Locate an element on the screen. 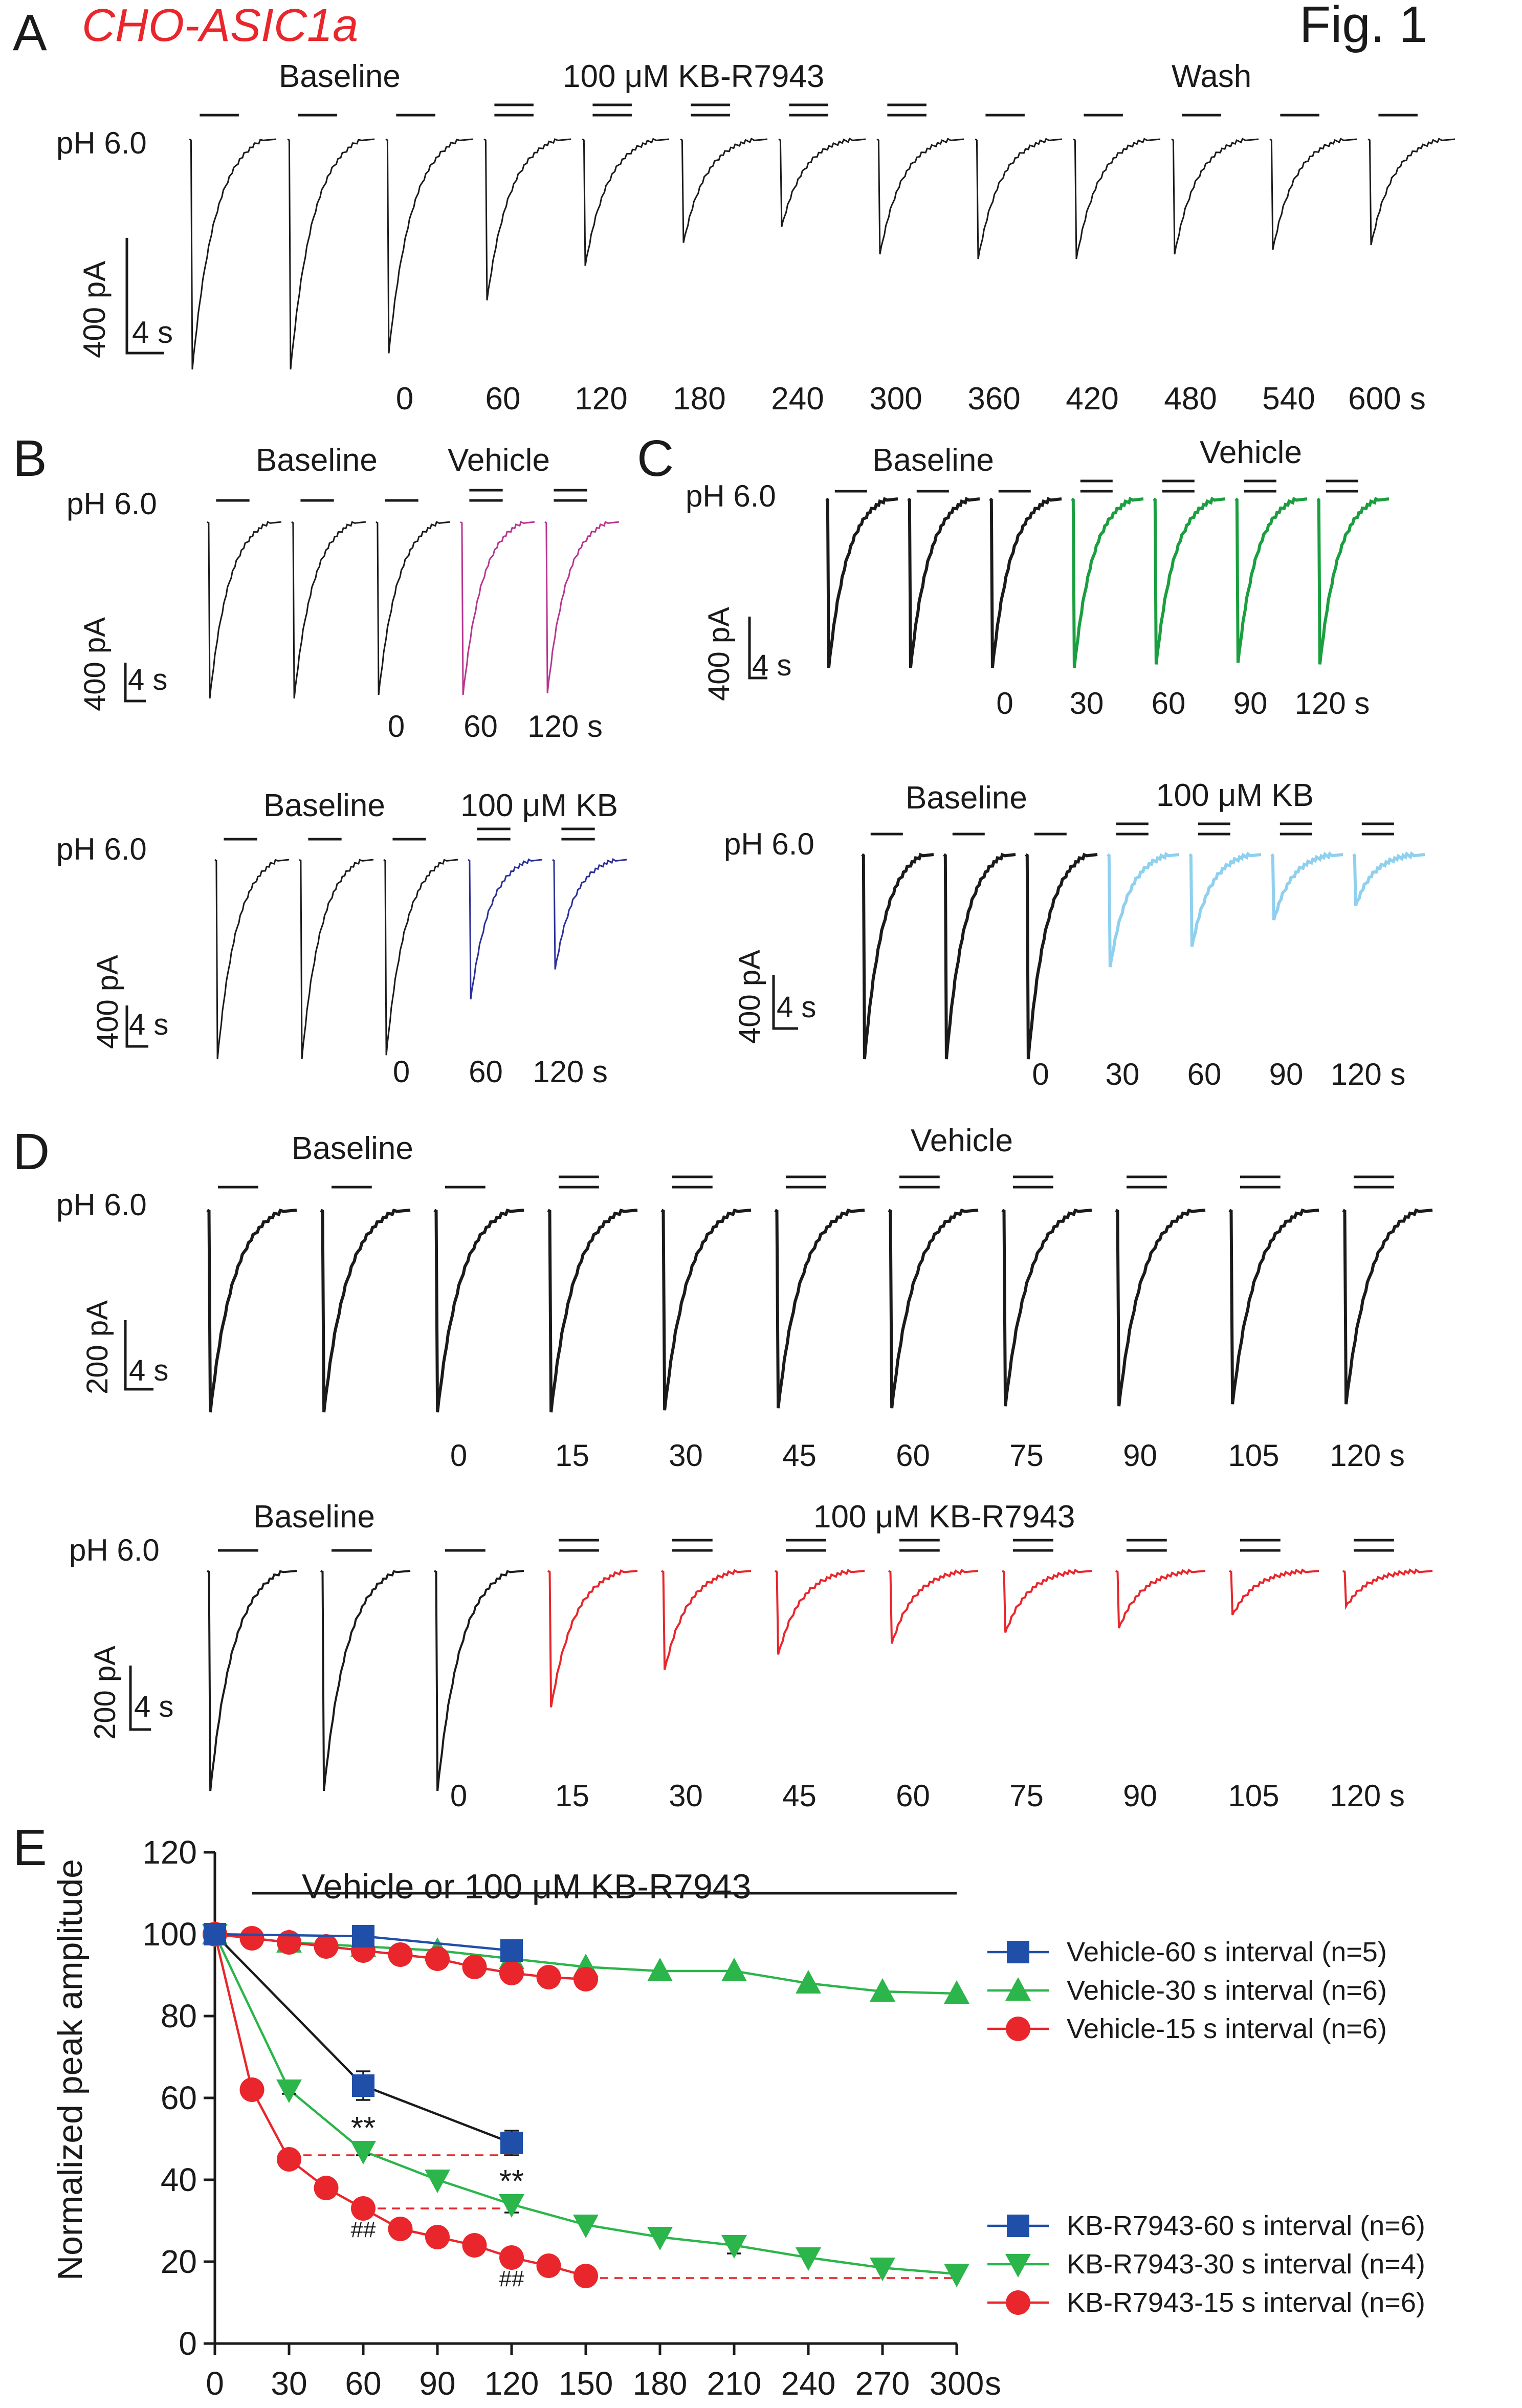 Image resolution: width=1522 pixels, height=2408 pixels. x-tick-label-4: 90 is located at coordinates (437, 2383).